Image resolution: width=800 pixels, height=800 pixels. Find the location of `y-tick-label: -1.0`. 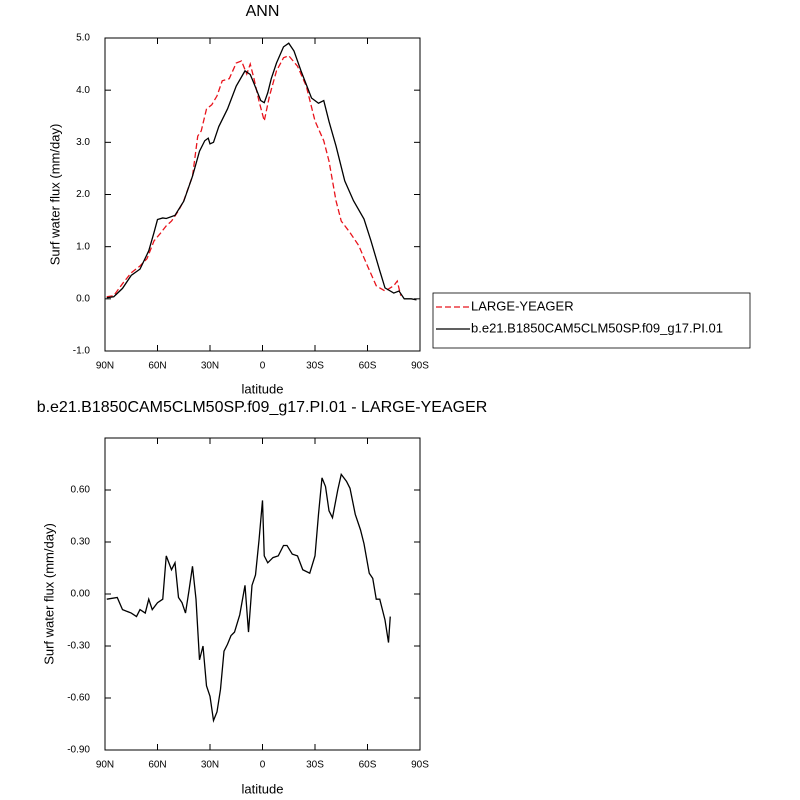

y-tick-label: -1.0 is located at coordinates (82, 351).